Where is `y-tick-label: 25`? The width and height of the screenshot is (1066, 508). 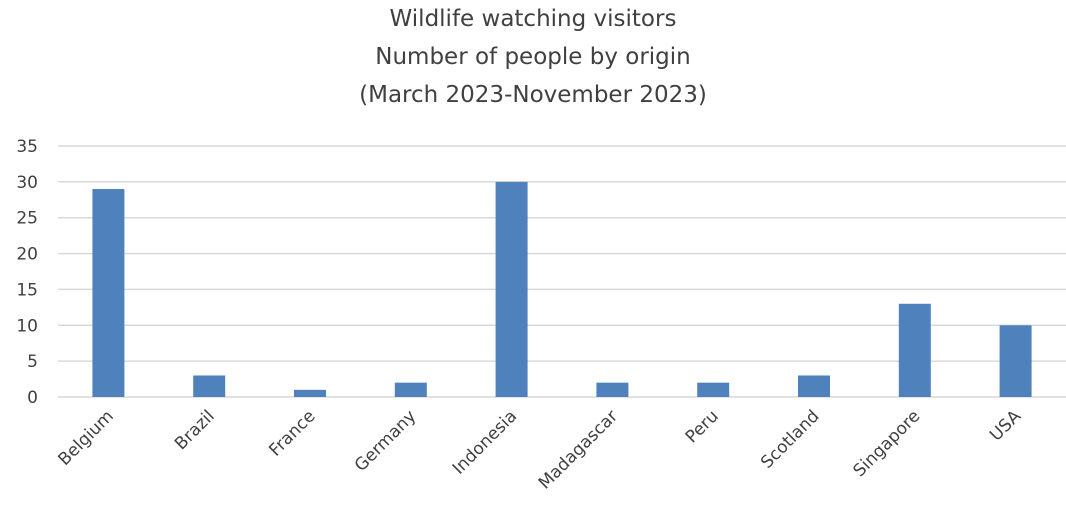 y-tick-label: 25 is located at coordinates (27, 219).